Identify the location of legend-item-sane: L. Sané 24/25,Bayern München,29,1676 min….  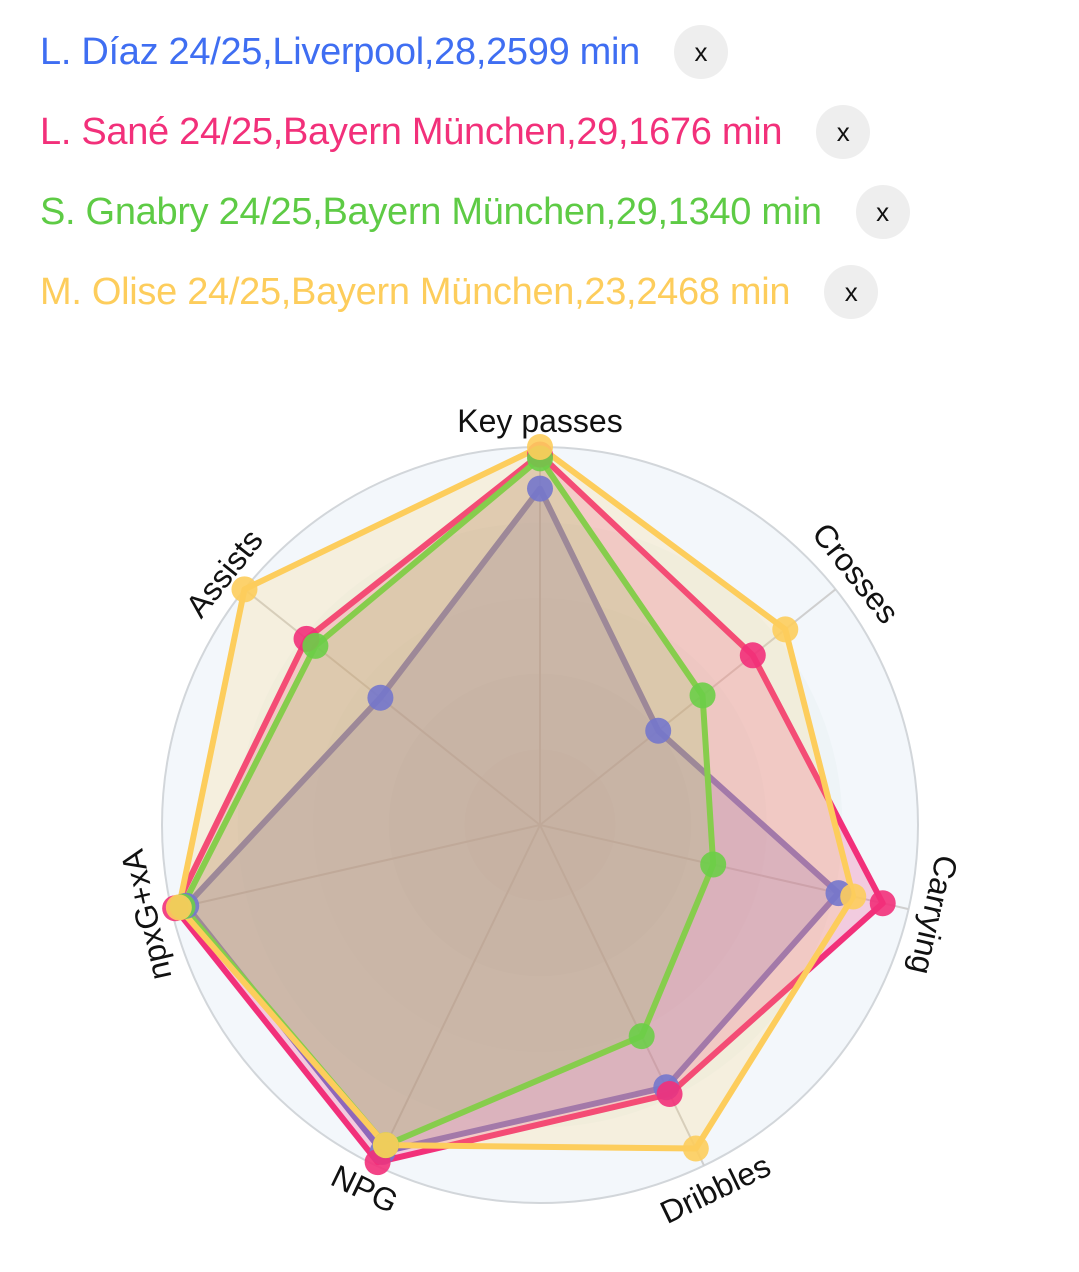
(475, 142).